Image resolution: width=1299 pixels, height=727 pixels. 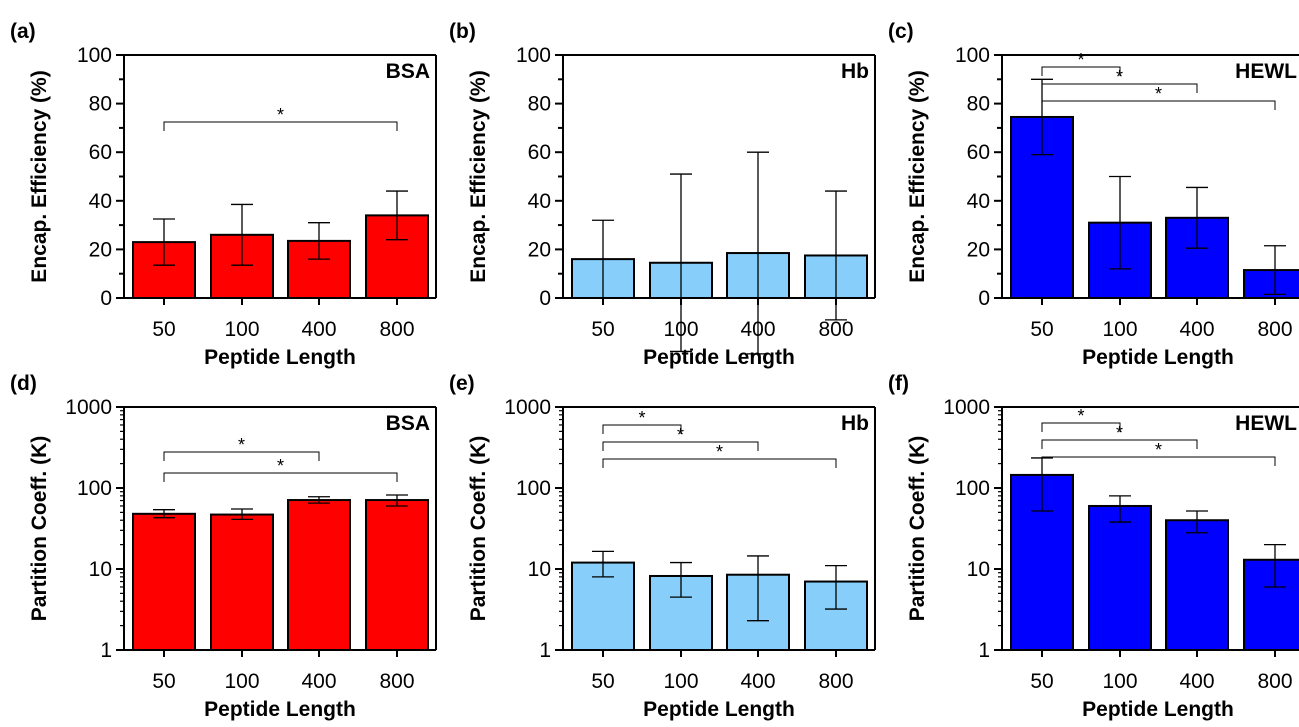 What do you see at coordinates (539, 104) in the screenshot?
I see `y-tick-label: 80` at bounding box center [539, 104].